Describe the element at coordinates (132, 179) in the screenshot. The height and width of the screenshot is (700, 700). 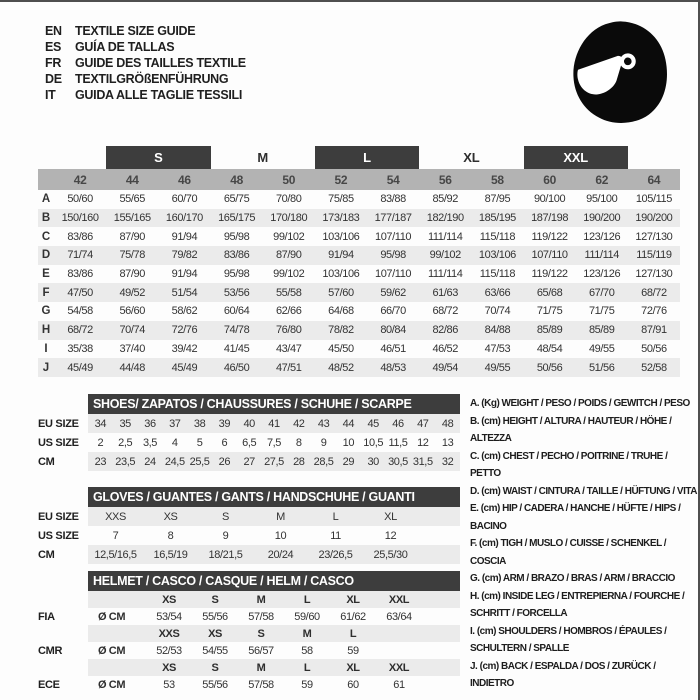
I see `size-number: 44` at that location.